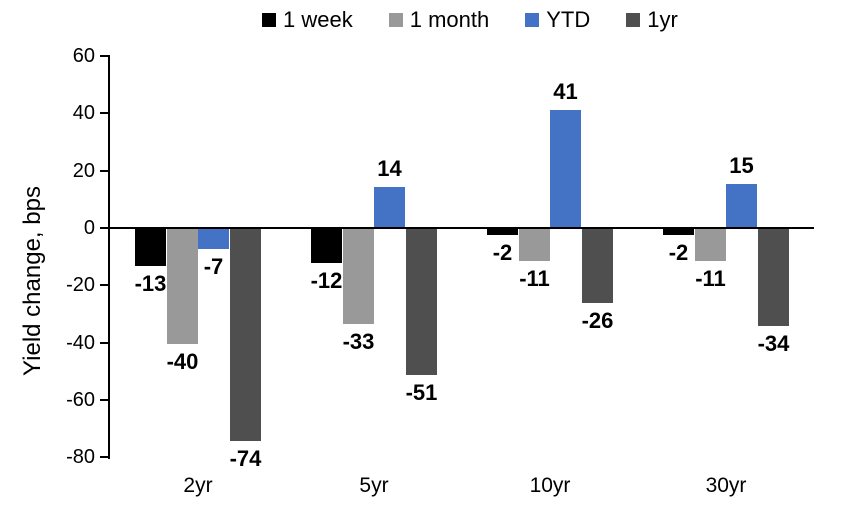 Image resolution: width=852 pixels, height=509 pixels. What do you see at coordinates (773, 343) in the screenshot?
I see `bar-value-label-30yr-1yr: -34` at bounding box center [773, 343].